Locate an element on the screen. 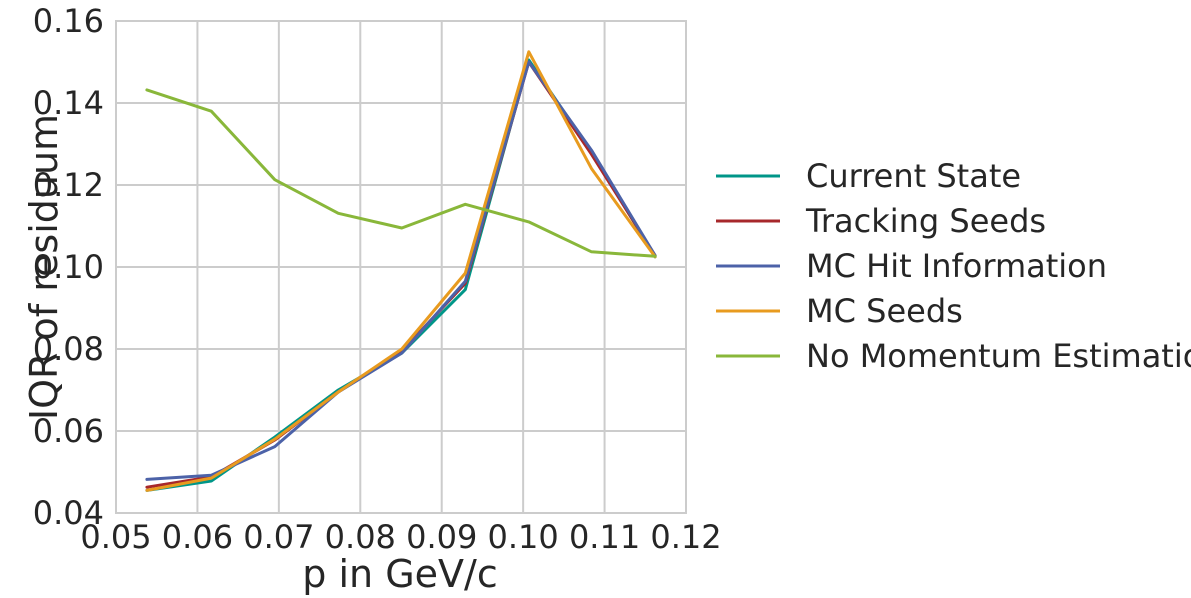 The height and width of the screenshot is (598, 1191). legend-label: MC Hit Information is located at coordinates (956, 266).